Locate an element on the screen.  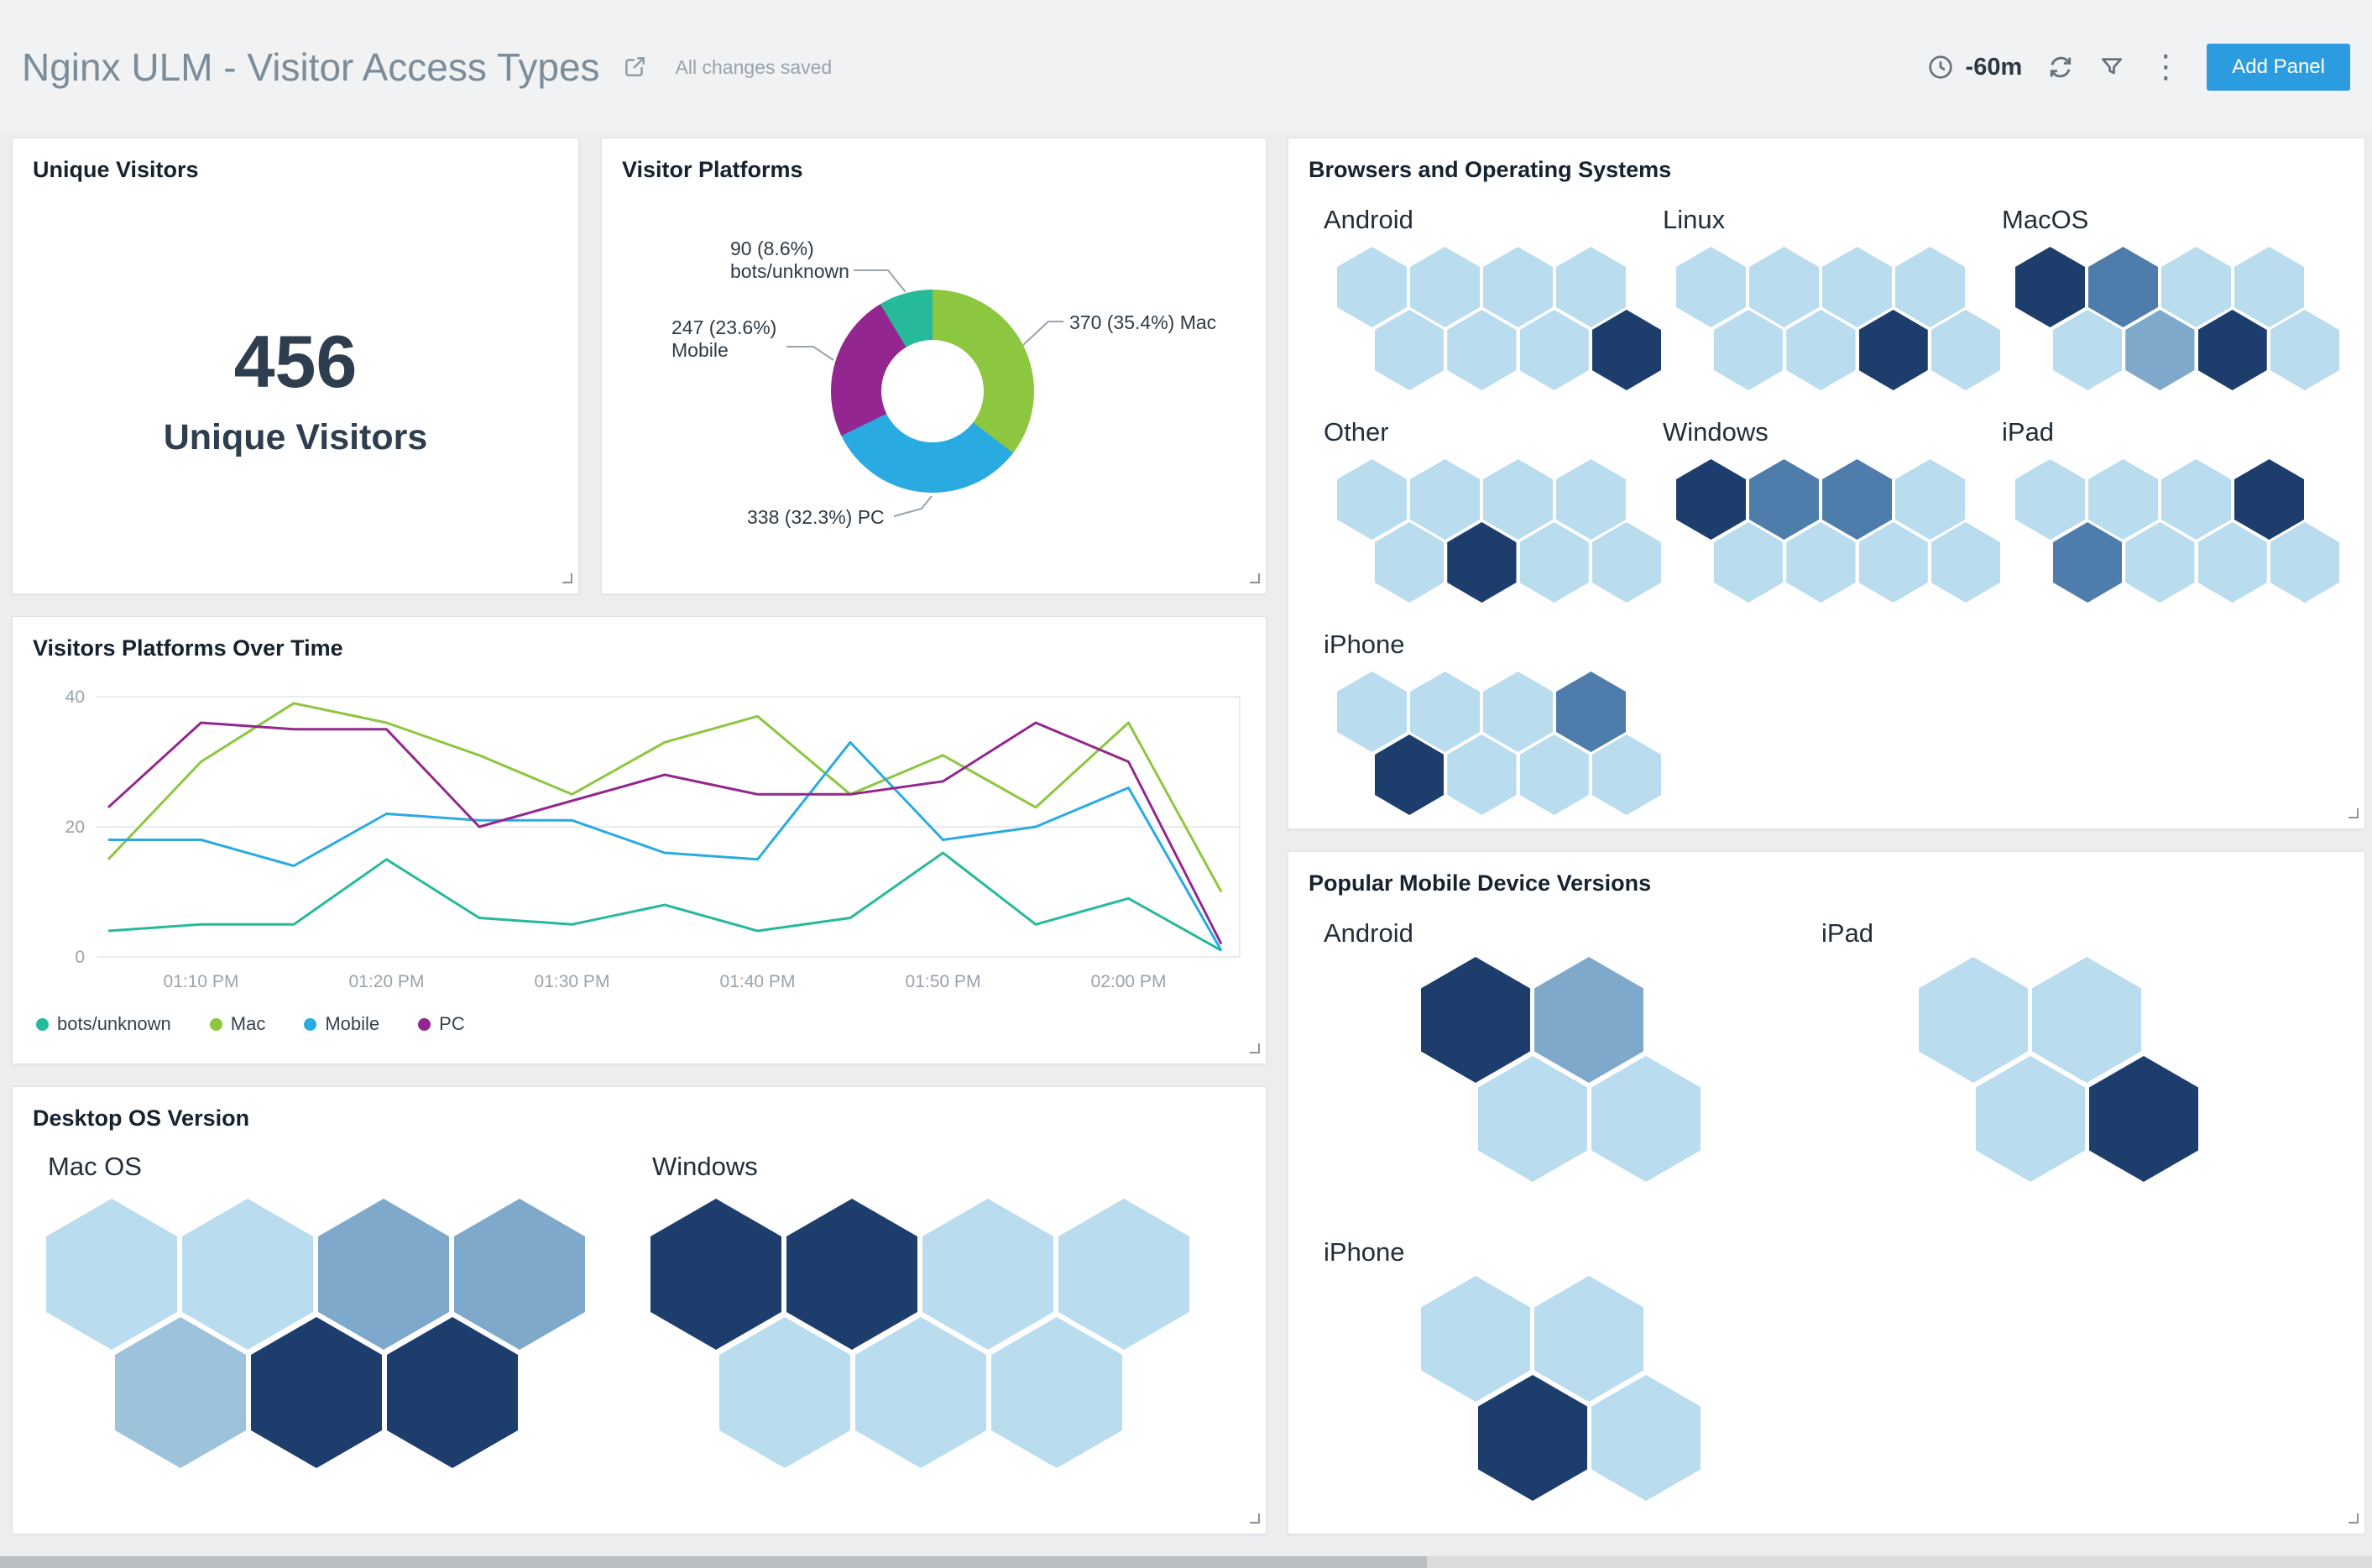
legend-item-mac: Mac is located at coordinates (238, 1024).